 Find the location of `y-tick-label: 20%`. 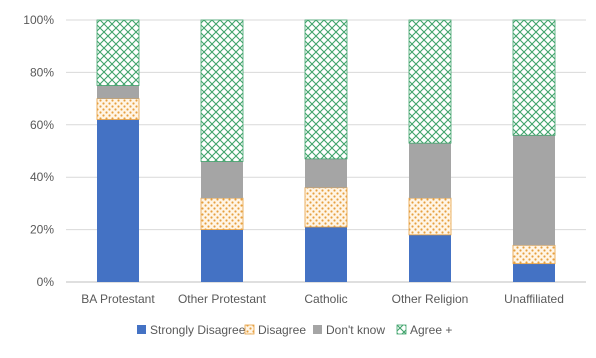

y-tick-label: 20% is located at coordinates (42, 230).